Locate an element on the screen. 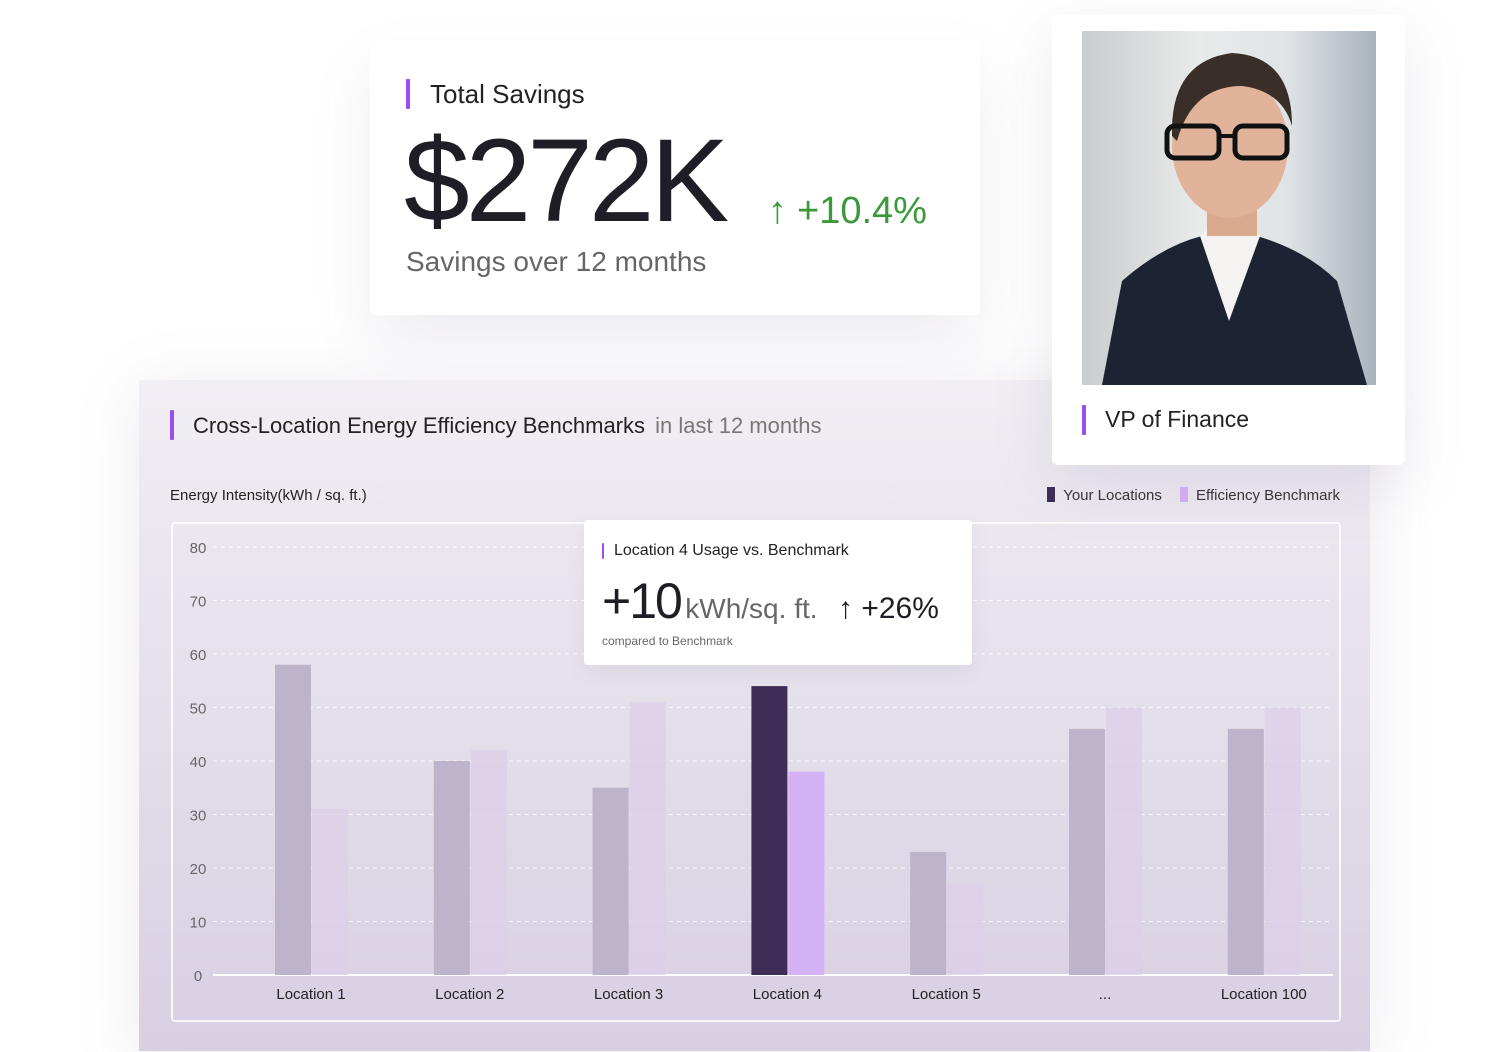 The image size is (1500, 1052). profile-card: VP of Finance is located at coordinates (1228, 240).